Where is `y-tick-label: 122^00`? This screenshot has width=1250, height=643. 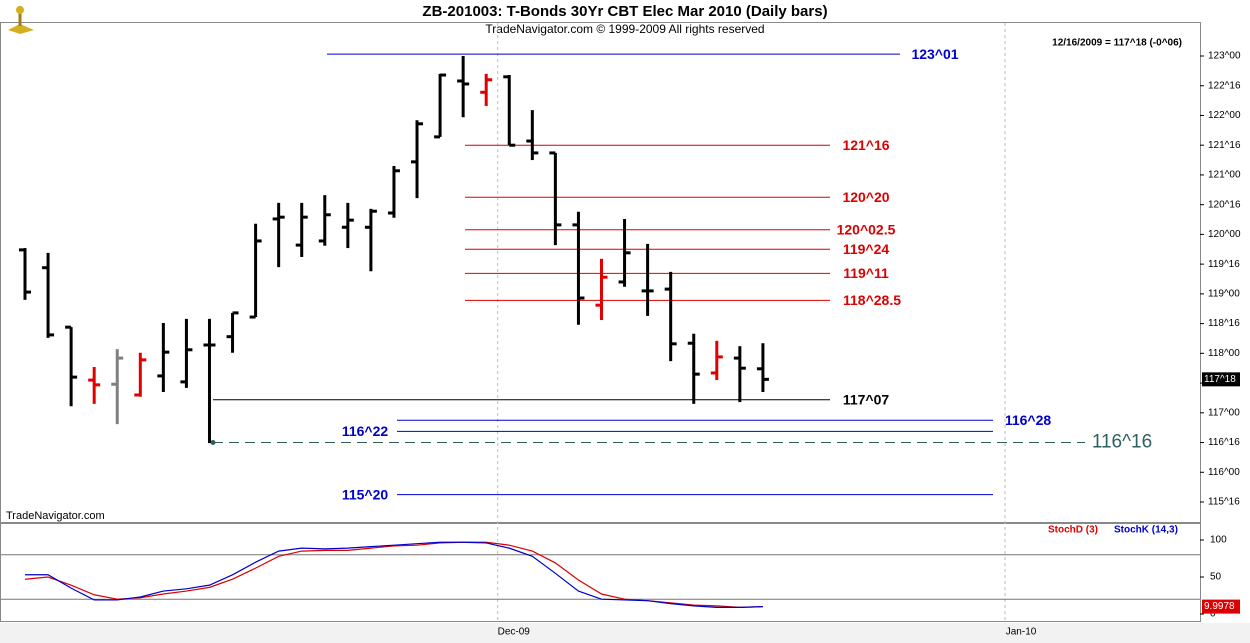 y-tick-label: 122^00 is located at coordinates (1224, 115).